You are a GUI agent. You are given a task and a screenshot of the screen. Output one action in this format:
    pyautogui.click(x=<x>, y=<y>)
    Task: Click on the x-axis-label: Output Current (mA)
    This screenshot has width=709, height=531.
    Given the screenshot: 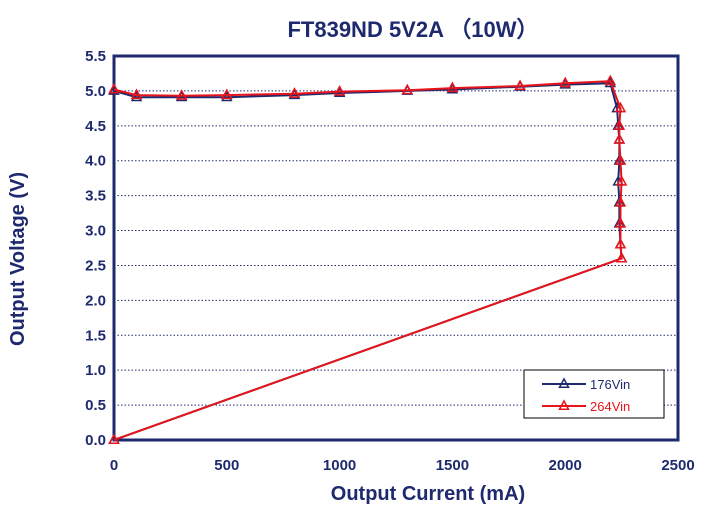 What is the action you would take?
    pyautogui.click(x=428, y=494)
    